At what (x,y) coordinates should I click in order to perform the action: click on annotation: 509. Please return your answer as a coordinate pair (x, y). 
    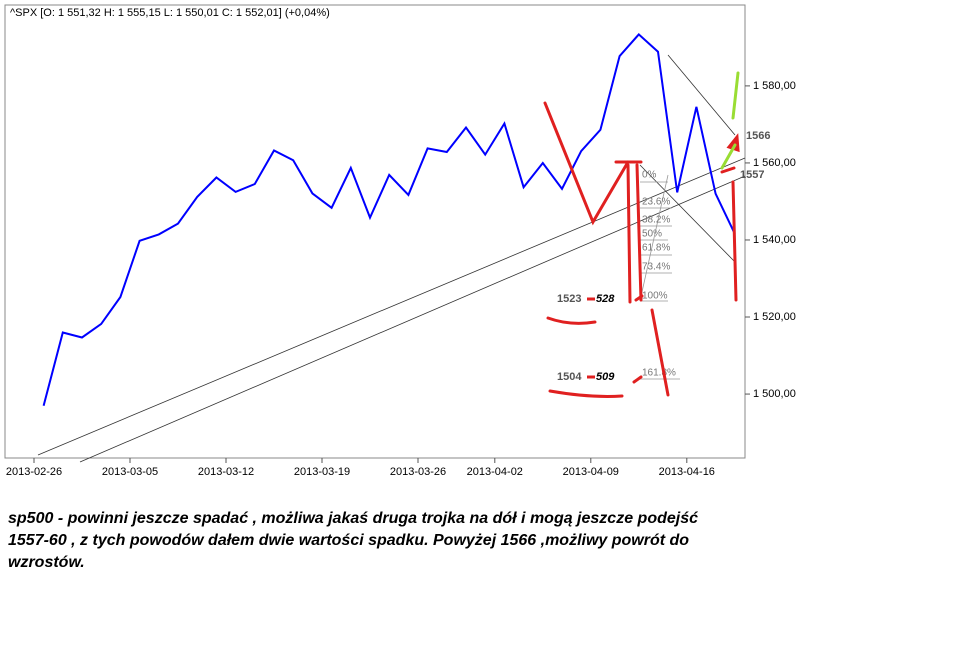
    Looking at the image, I should click on (605, 377).